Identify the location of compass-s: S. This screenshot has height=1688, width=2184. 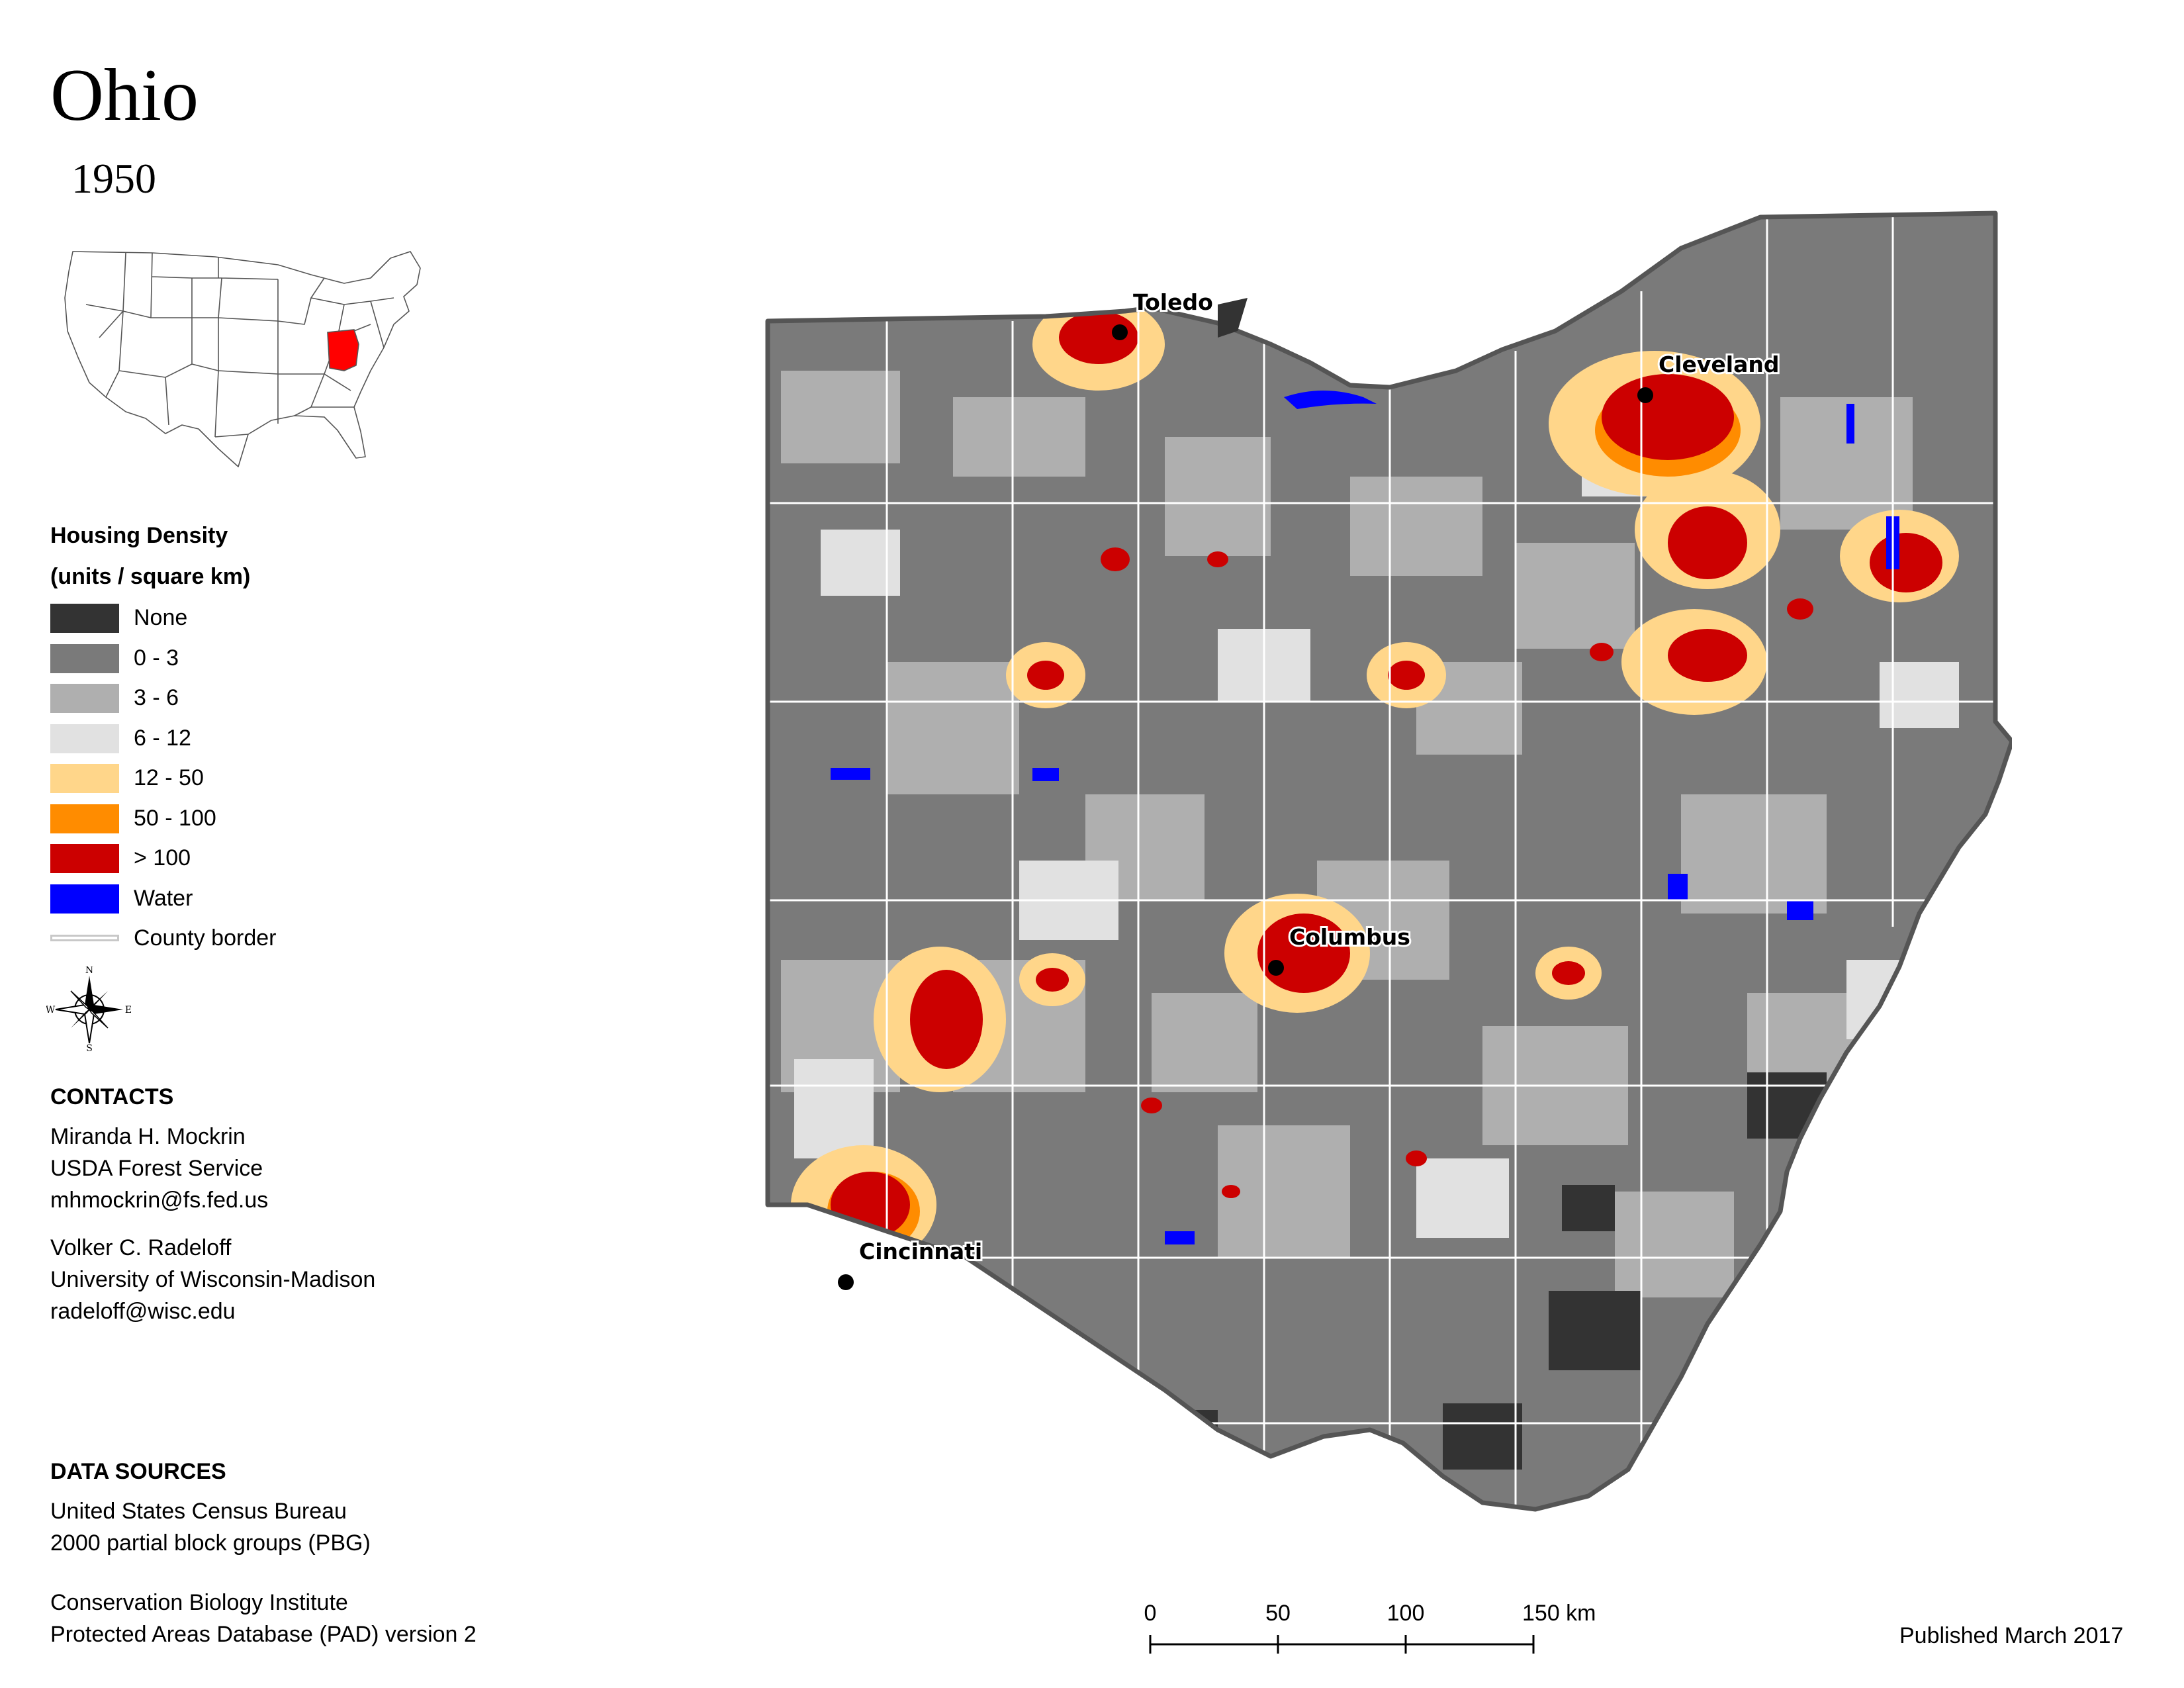
(89, 1048).